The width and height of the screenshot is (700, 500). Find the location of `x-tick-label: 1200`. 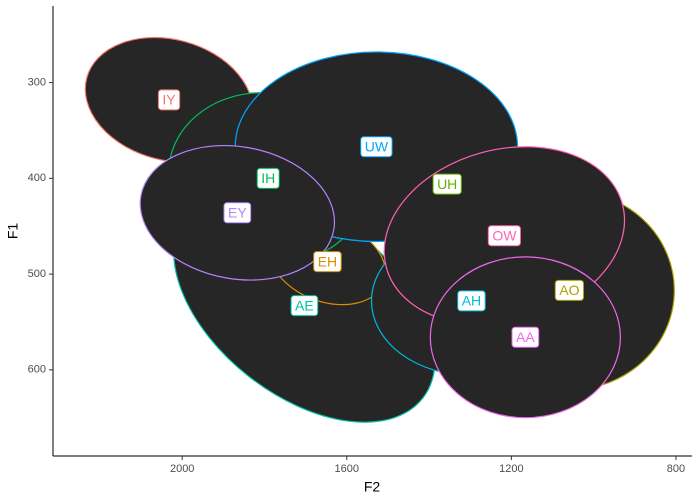

x-tick-label: 1200 is located at coordinates (511, 469).